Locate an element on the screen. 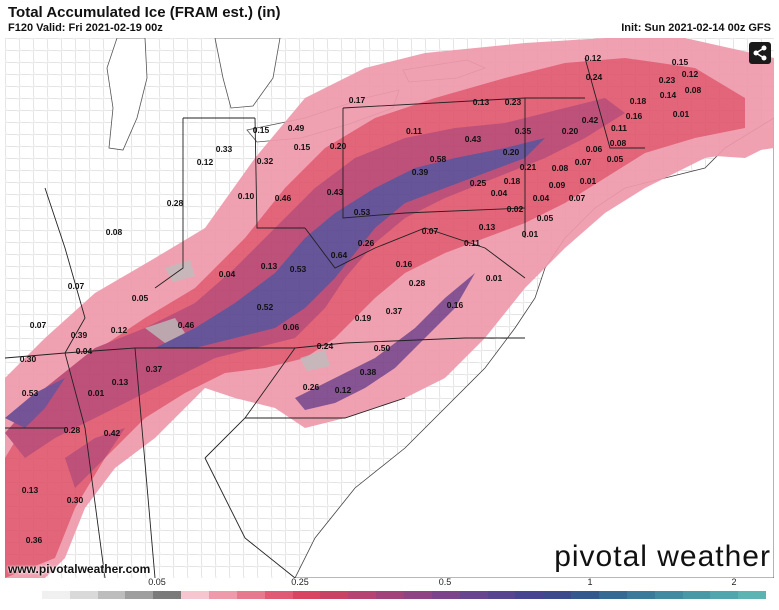  share-button is located at coordinates (760, 53).